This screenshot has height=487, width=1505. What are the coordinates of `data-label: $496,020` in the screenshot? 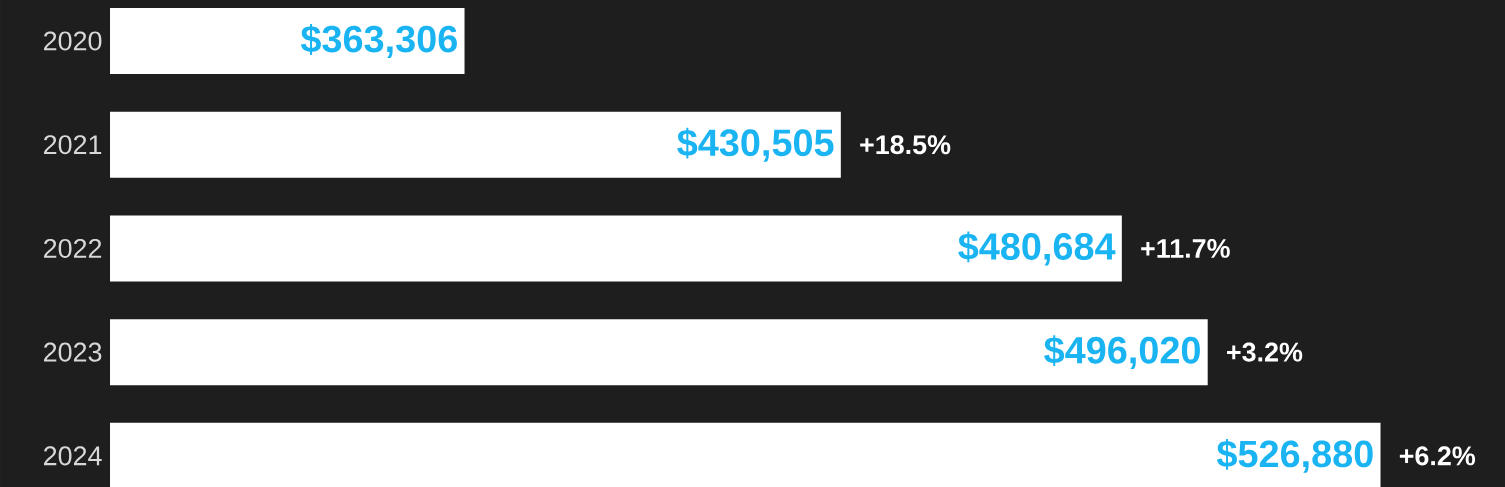 It's located at (1122, 352).